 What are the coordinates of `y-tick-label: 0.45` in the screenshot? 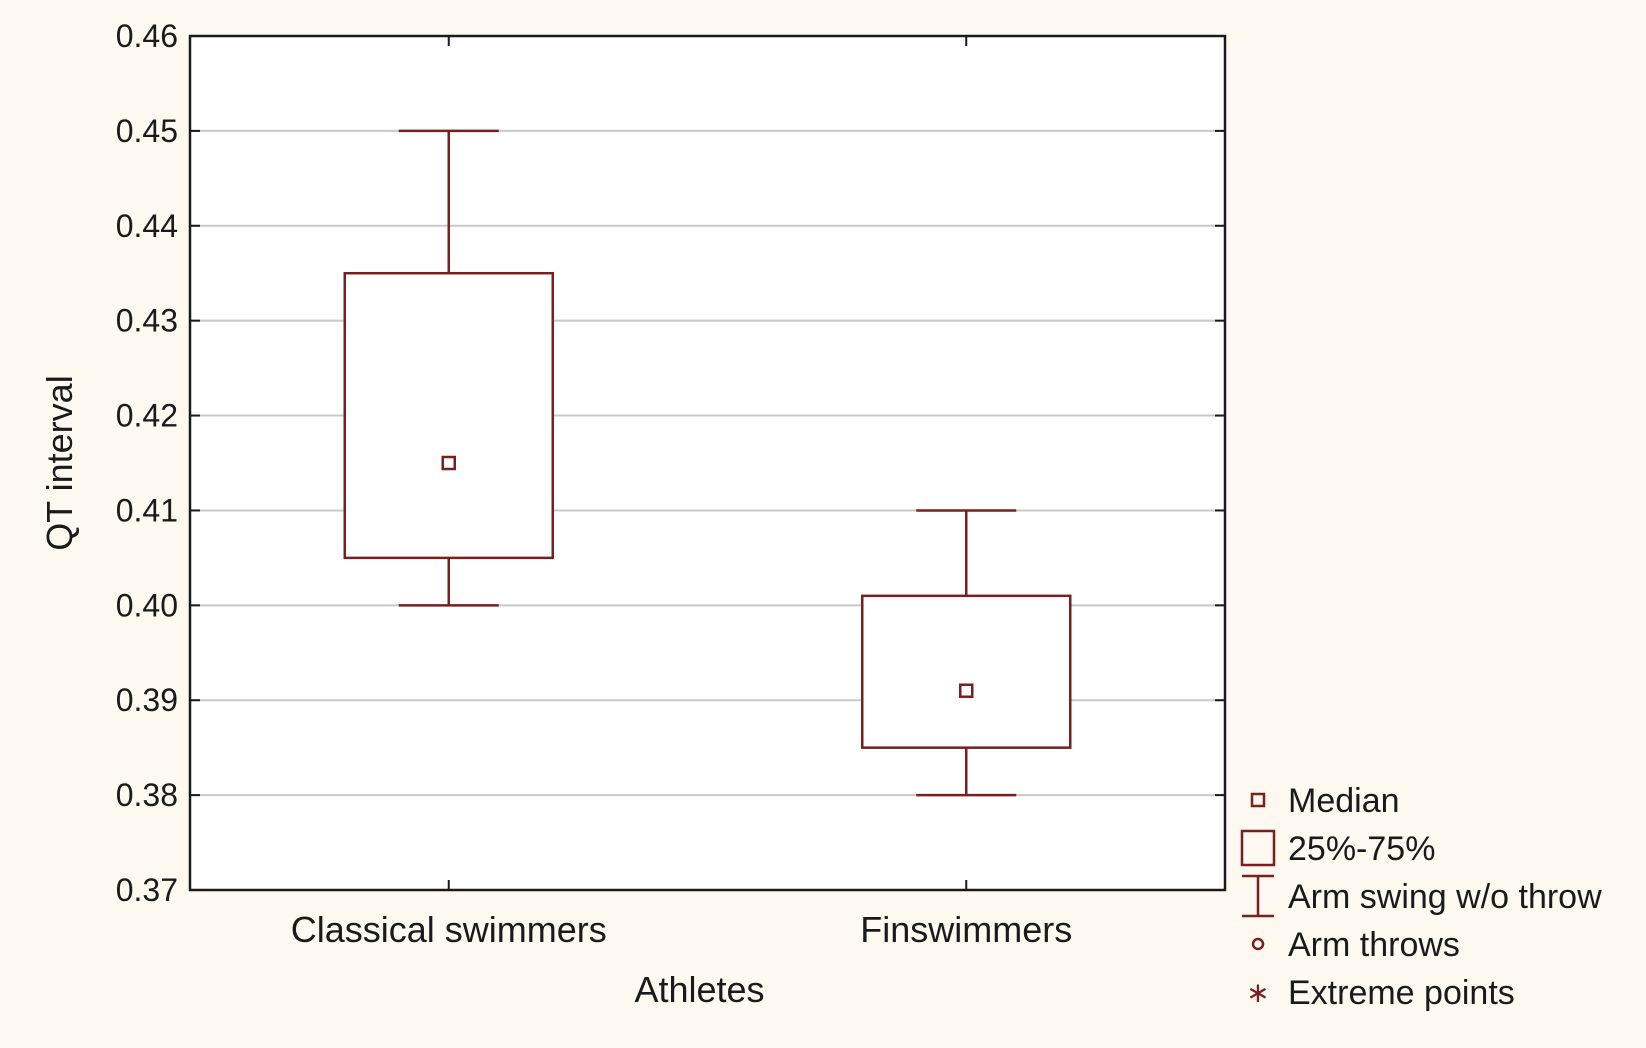 It's located at (147, 131).